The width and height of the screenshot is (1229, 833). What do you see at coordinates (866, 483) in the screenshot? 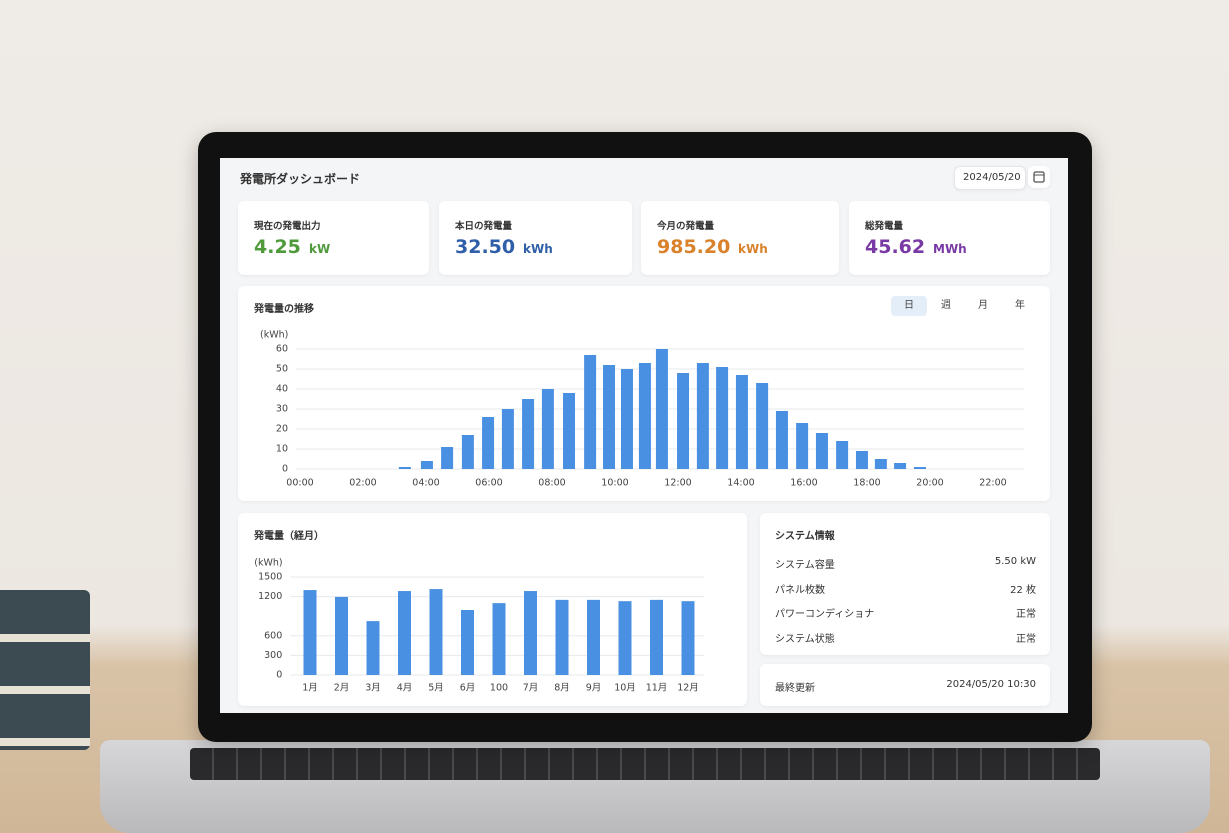
I see `x-tick-label: 18:00` at bounding box center [866, 483].